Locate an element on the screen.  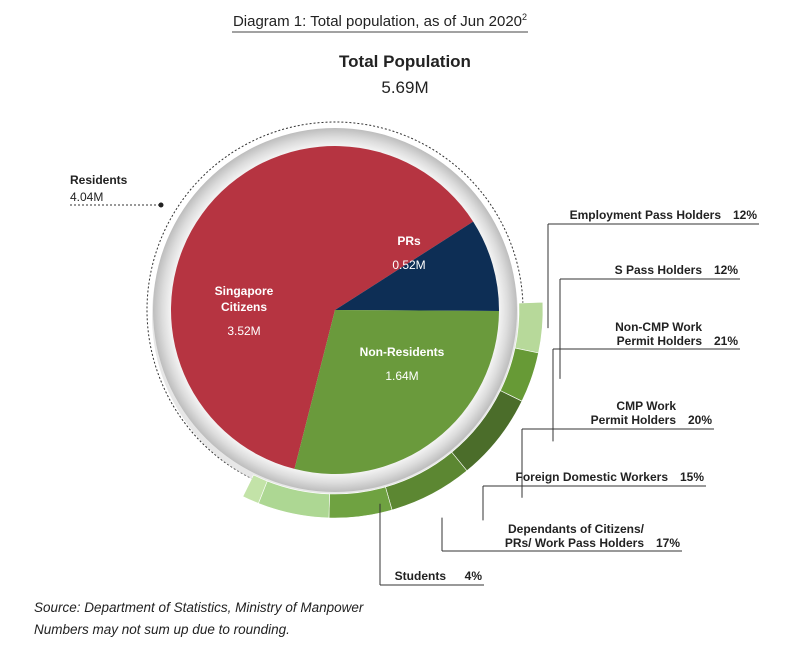
residents-leader-dot is located at coordinates (161, 205).